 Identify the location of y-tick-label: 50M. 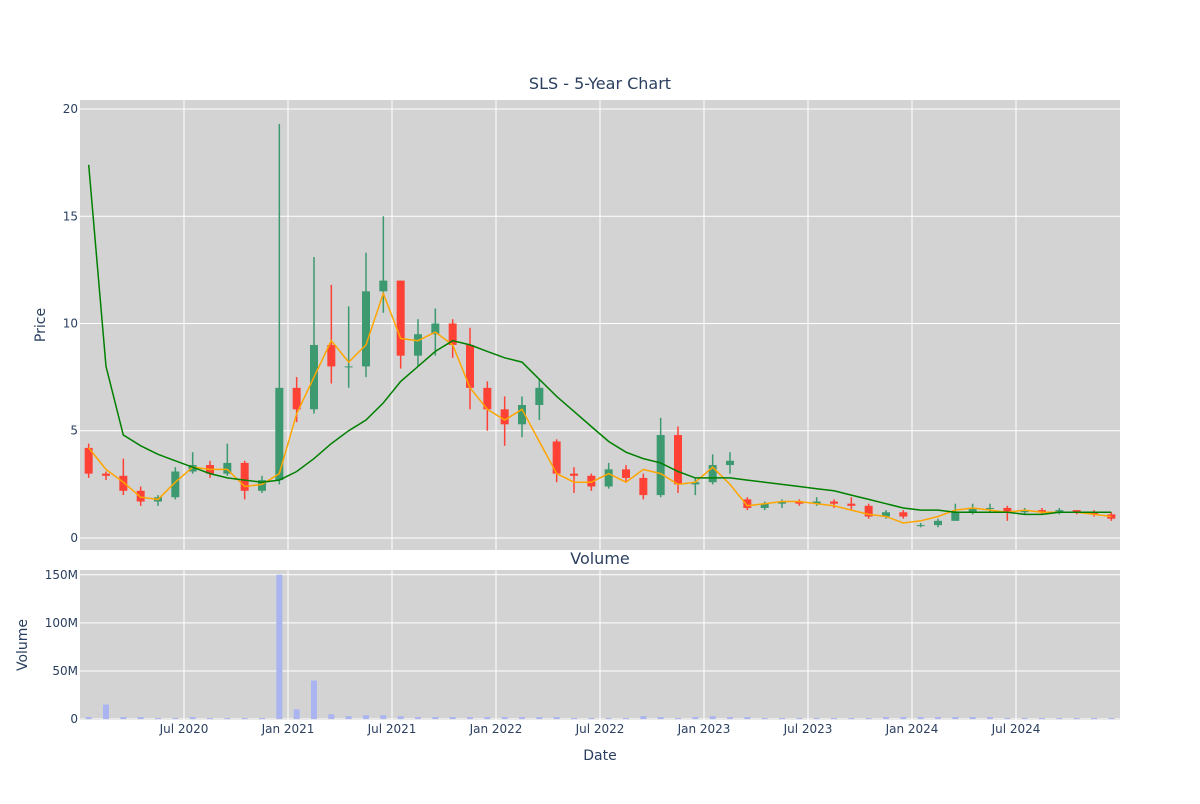
(65, 671).